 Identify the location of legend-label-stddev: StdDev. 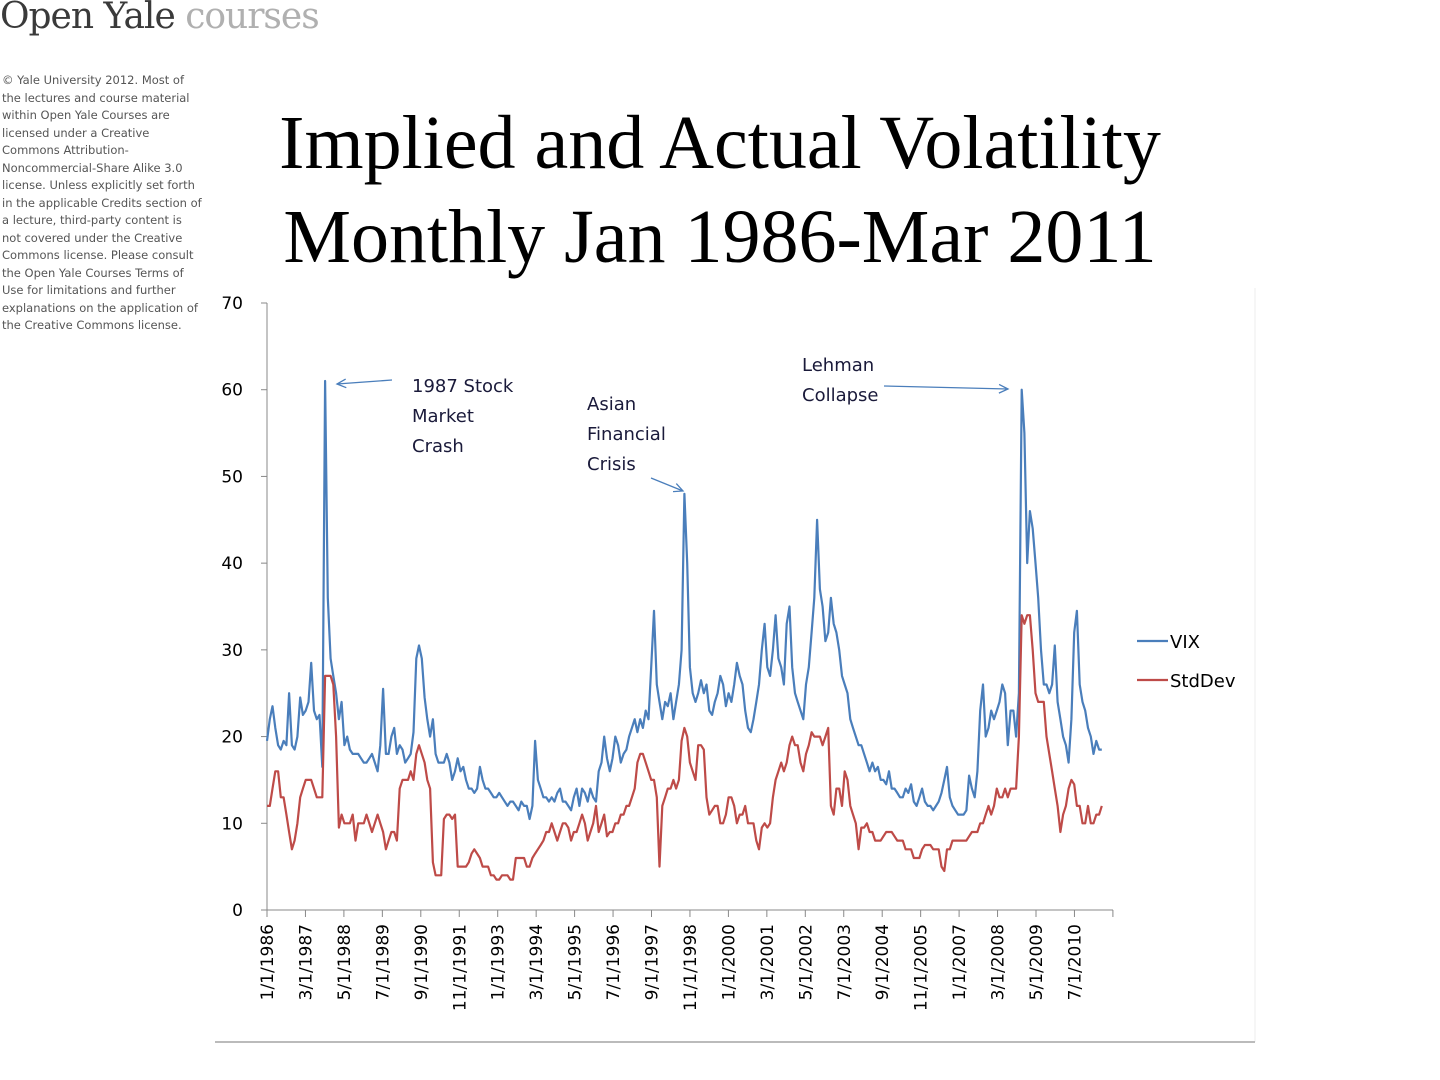
(1203, 681).